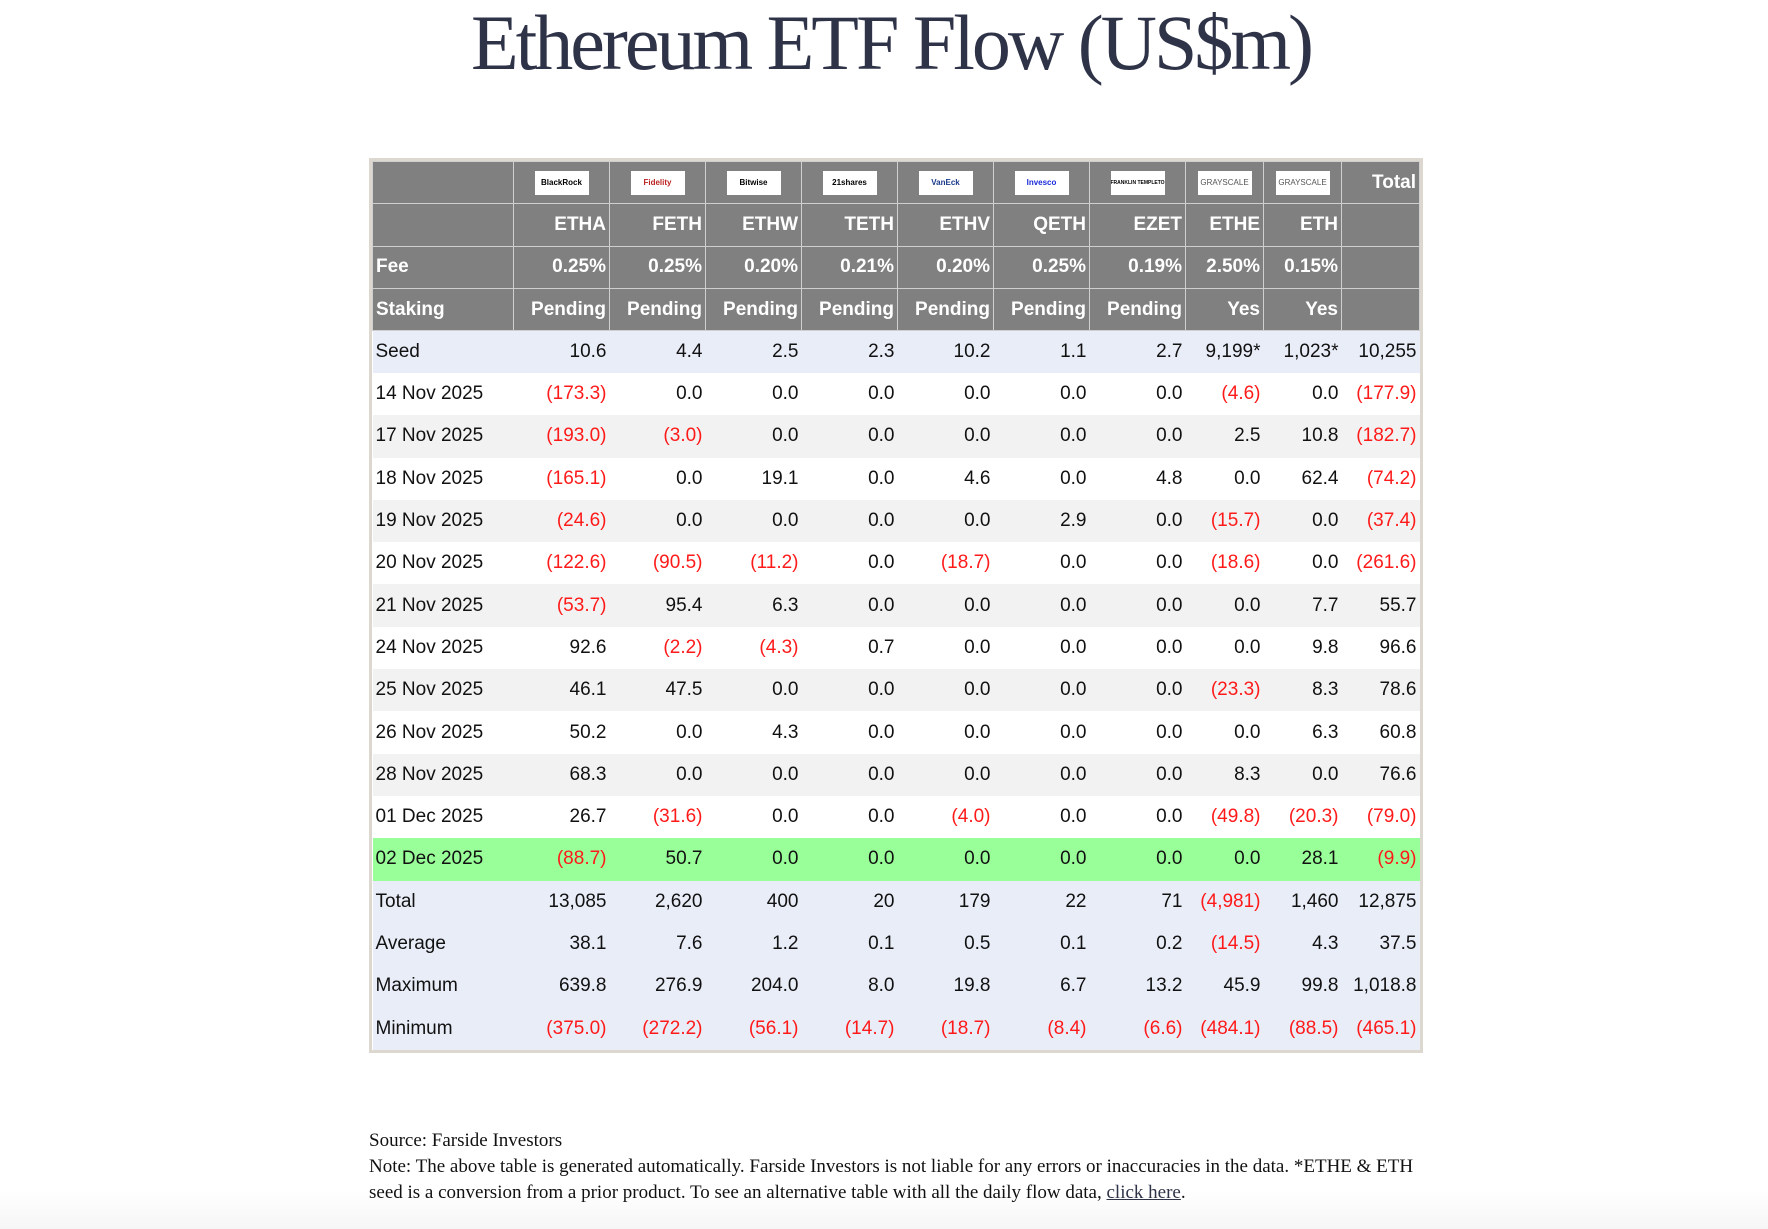  Describe the element at coordinates (561, 901) in the screenshot. I see `flow-value: 13,085` at that location.